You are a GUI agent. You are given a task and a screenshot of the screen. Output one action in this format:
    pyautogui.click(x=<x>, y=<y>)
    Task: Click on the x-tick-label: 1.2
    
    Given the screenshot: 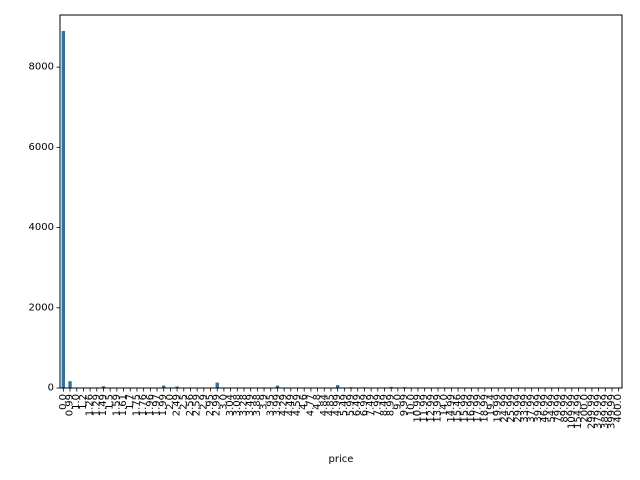 What is the action you would take?
    pyautogui.click(x=83, y=402)
    